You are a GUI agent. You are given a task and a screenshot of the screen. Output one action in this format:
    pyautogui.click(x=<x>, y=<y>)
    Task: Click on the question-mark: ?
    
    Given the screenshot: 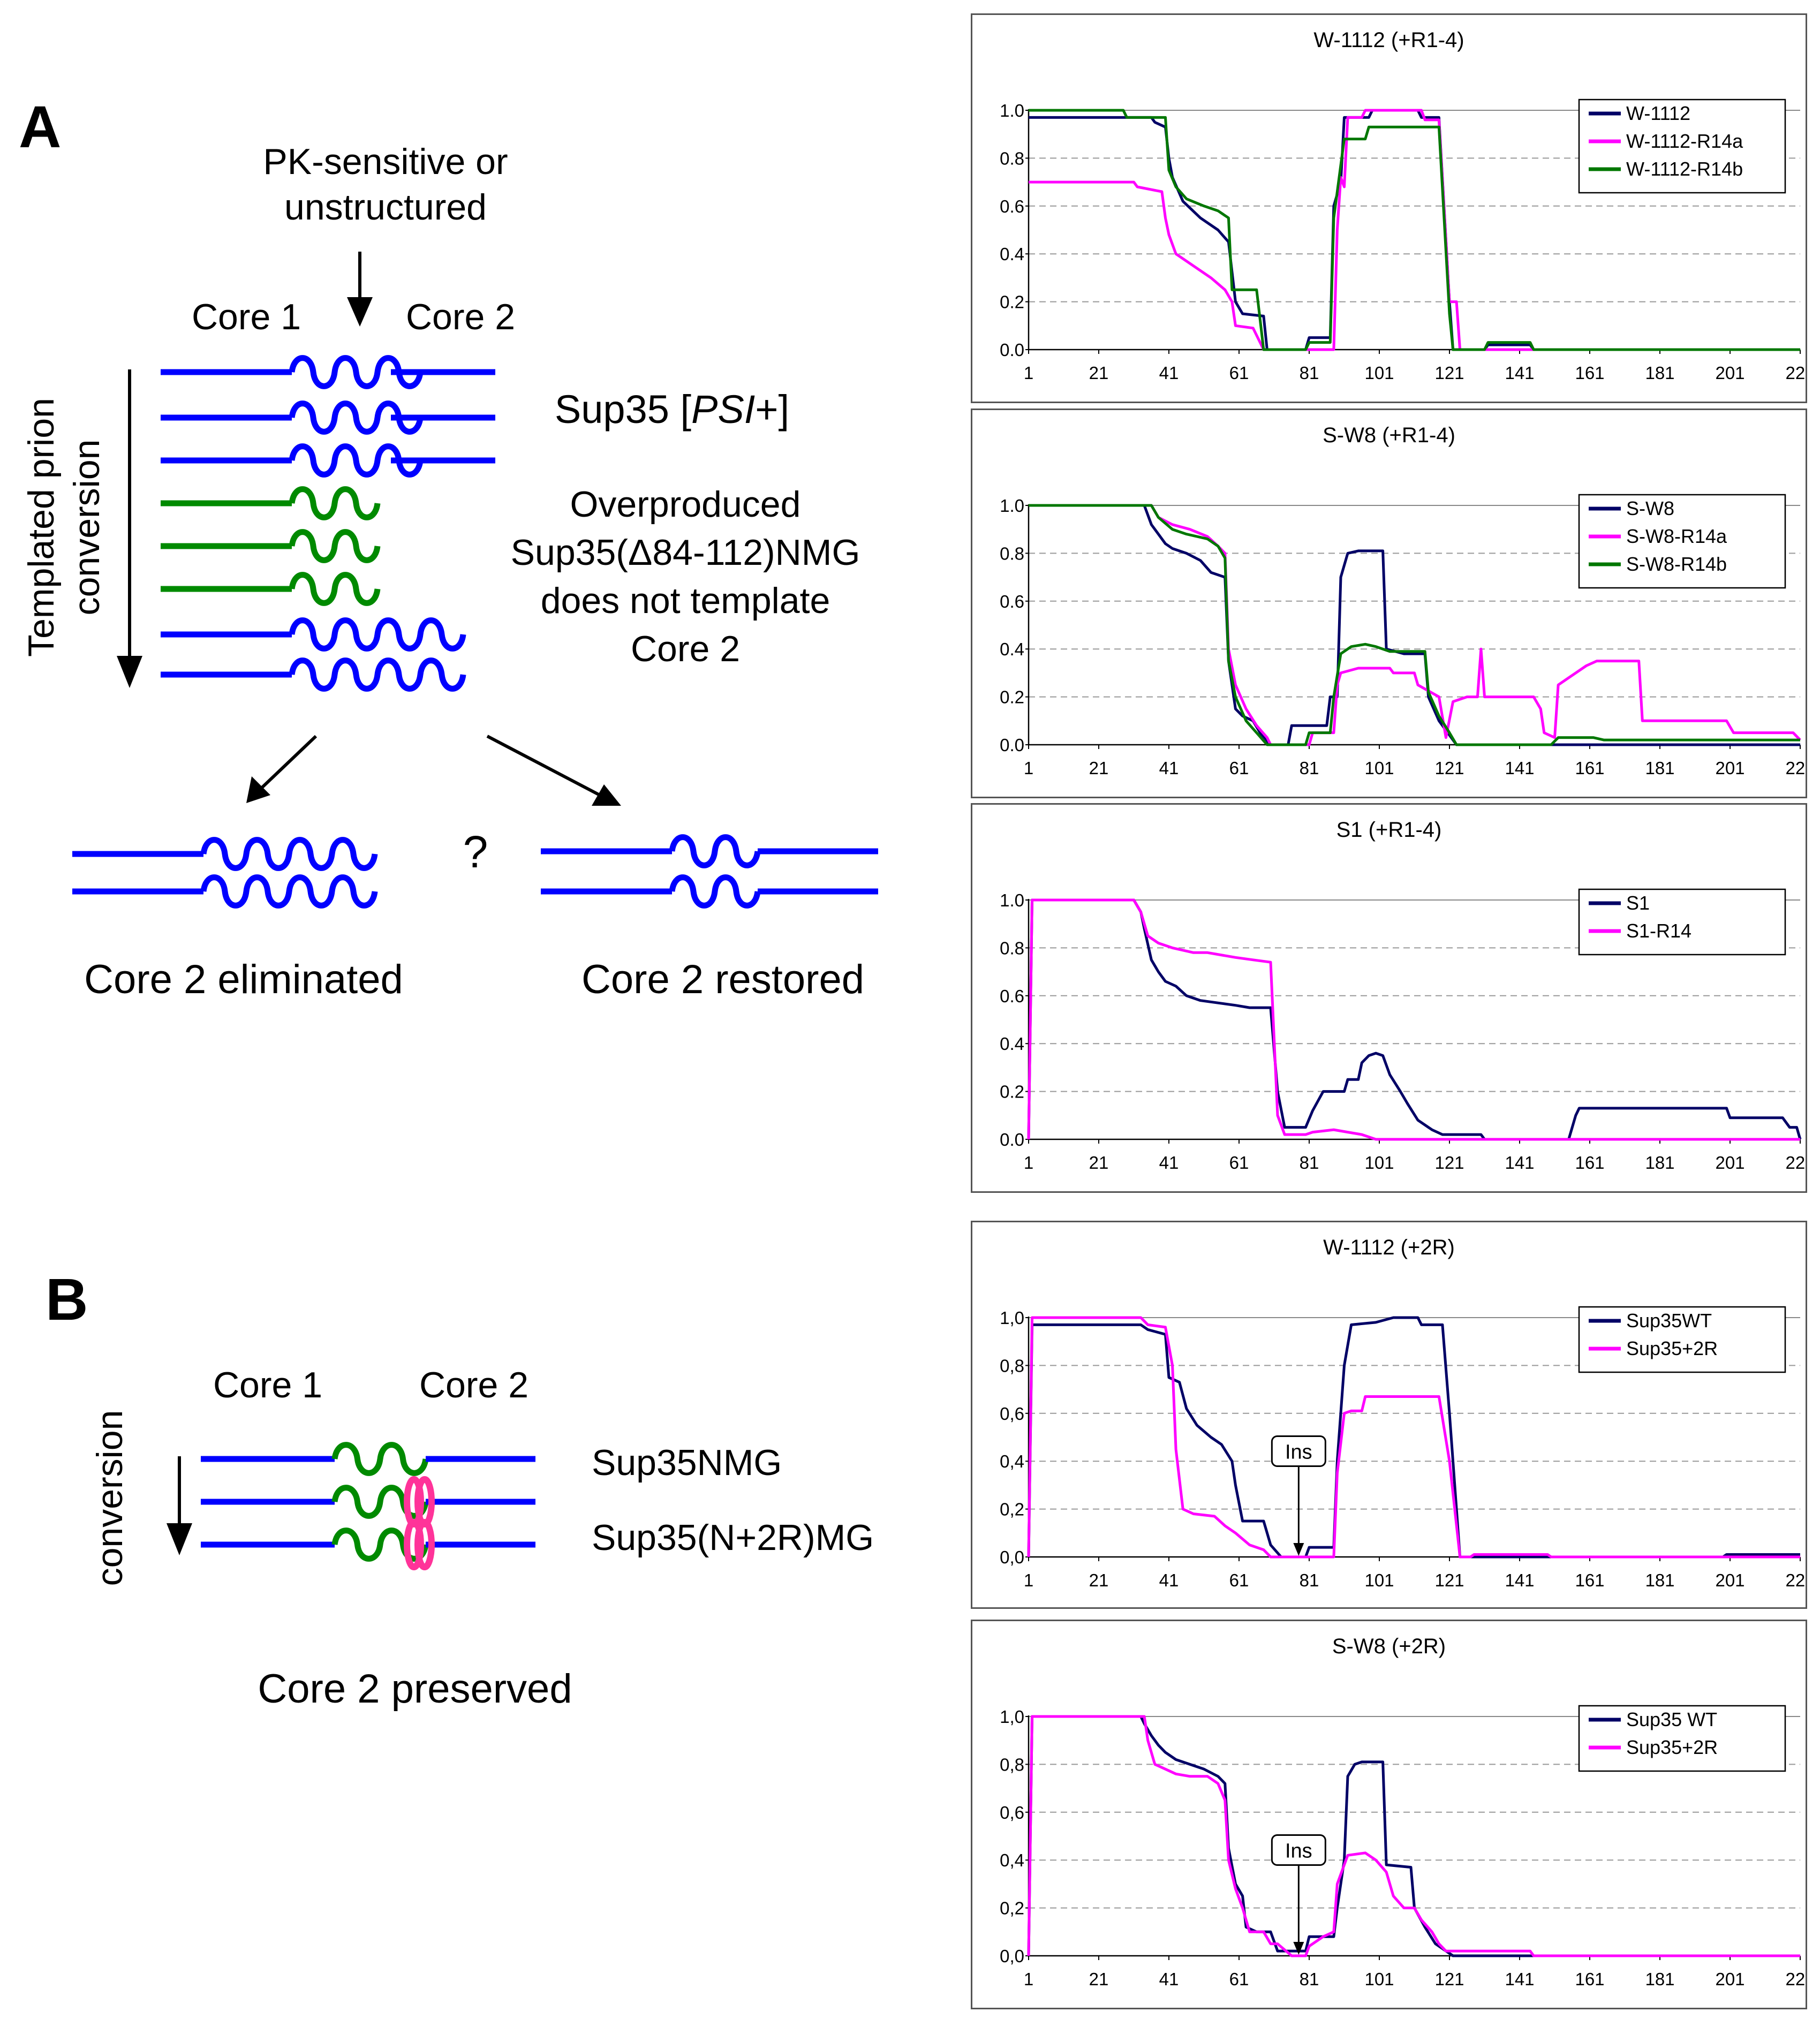 What is the action you would take?
    pyautogui.click(x=475, y=852)
    